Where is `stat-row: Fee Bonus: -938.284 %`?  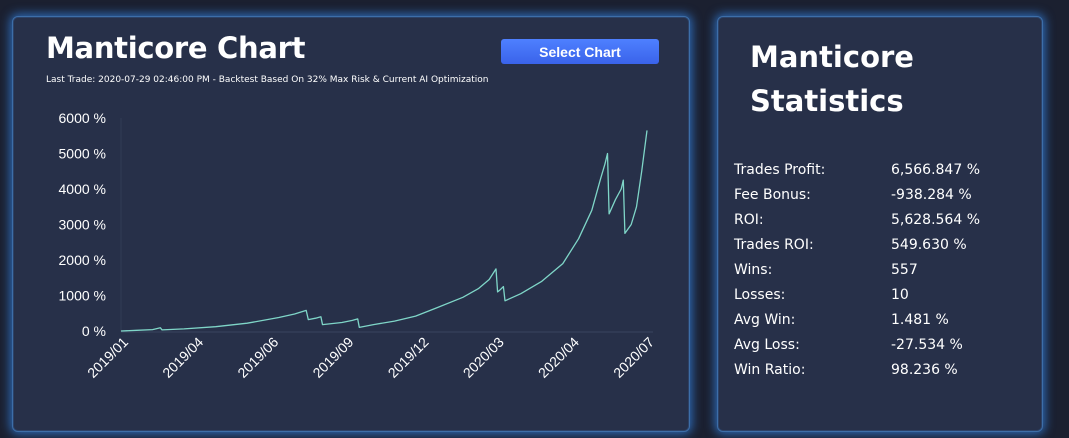 stat-row: Fee Bonus: -938.284 % is located at coordinates (857, 194).